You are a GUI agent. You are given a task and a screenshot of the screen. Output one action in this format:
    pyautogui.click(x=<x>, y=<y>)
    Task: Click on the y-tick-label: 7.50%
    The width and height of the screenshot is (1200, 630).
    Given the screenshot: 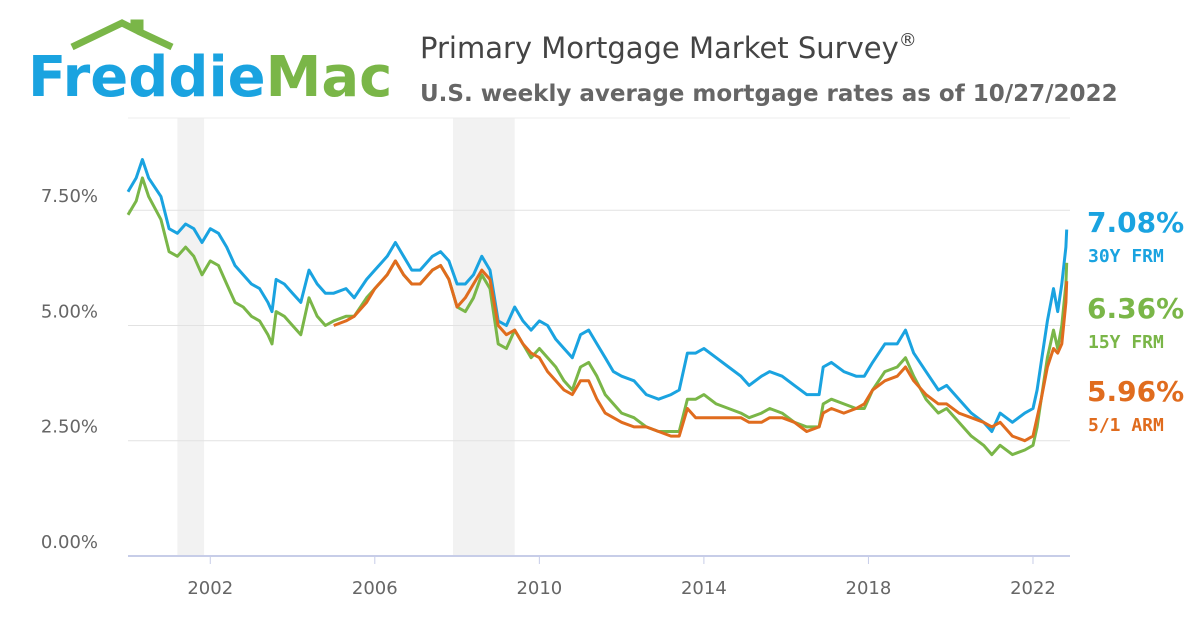 What is the action you would take?
    pyautogui.click(x=69, y=196)
    